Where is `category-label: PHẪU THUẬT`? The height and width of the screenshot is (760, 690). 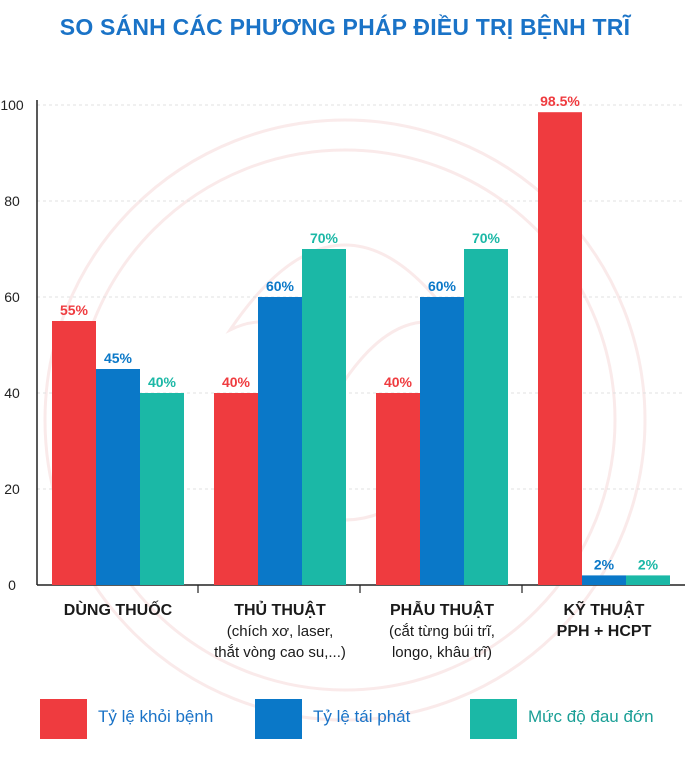 category-label: PHẪU THUẬT is located at coordinates (442, 609).